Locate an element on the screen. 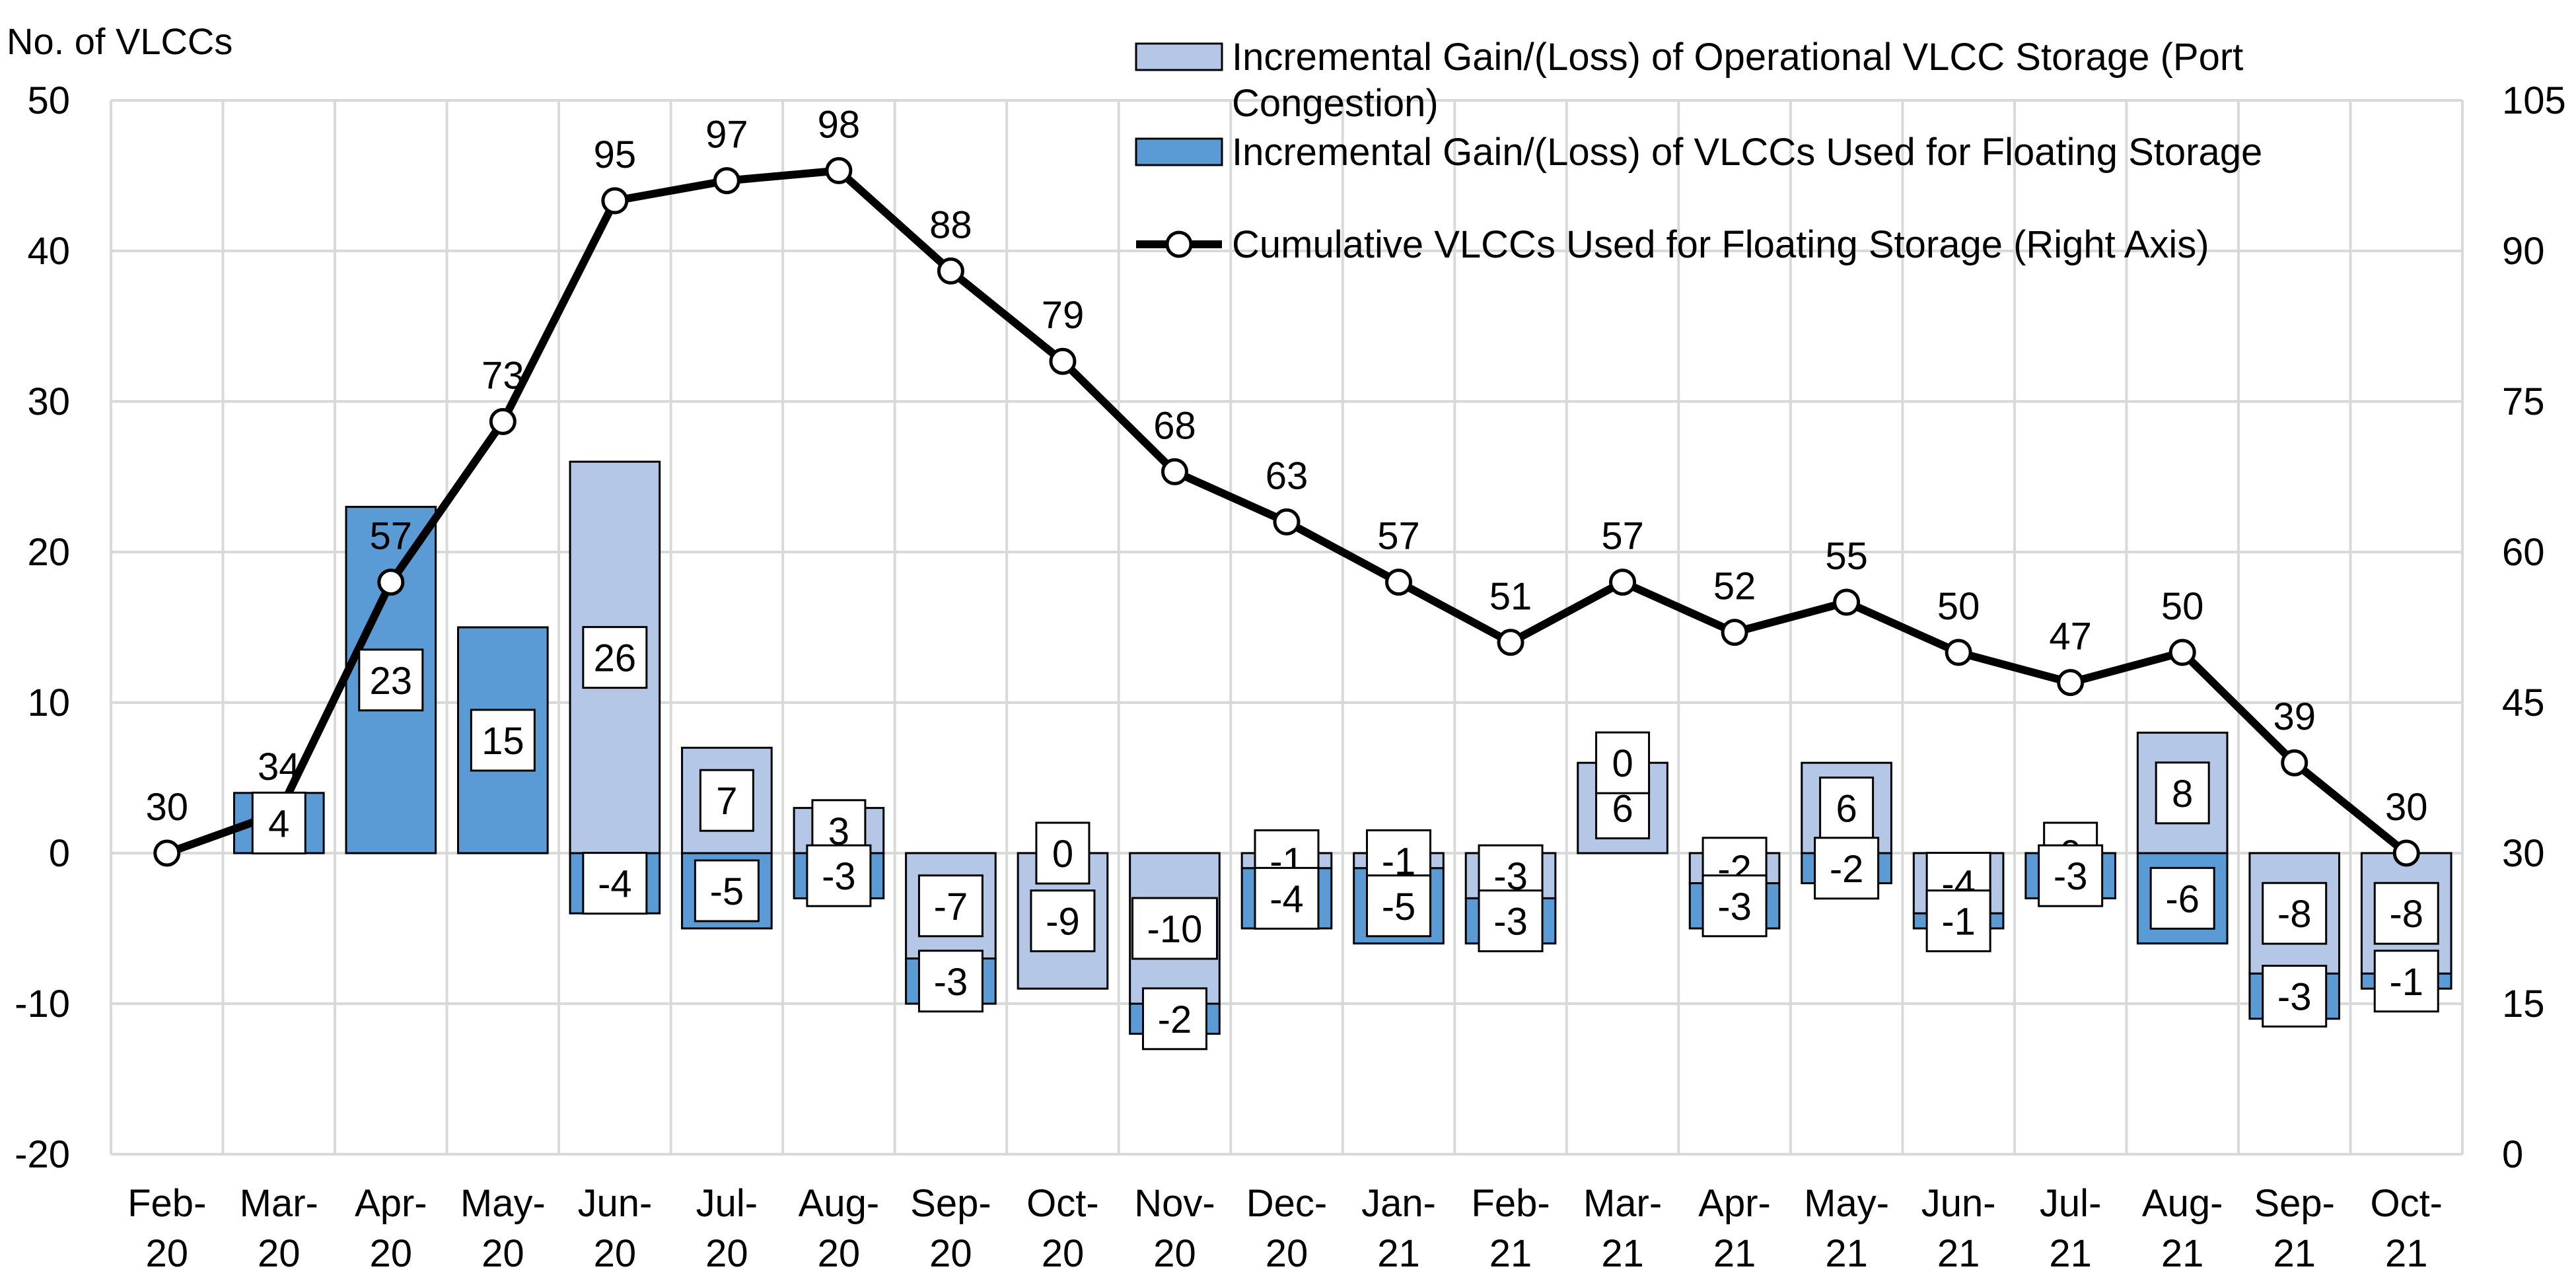 This screenshot has width=2576, height=1283. bar-value-label: -7 is located at coordinates (951, 906).